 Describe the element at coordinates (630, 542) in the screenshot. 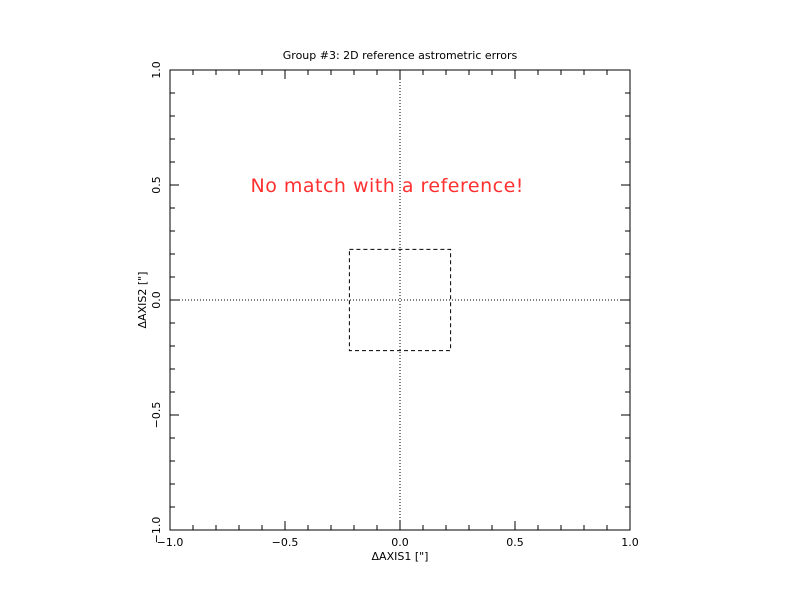

I see `x-tick-label: 1.0` at that location.